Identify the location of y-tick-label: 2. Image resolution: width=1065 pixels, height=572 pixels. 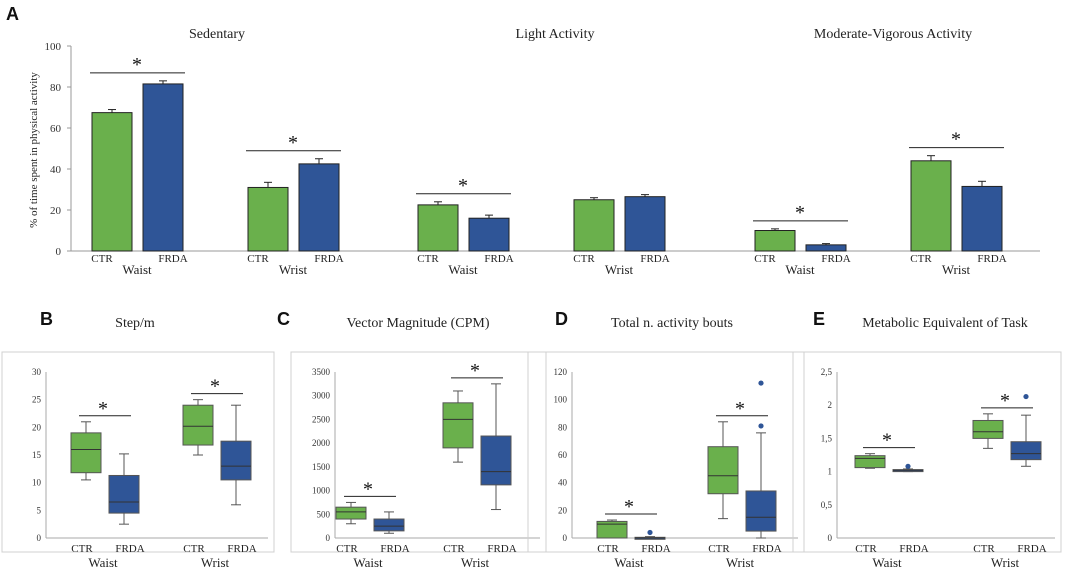
(830, 405).